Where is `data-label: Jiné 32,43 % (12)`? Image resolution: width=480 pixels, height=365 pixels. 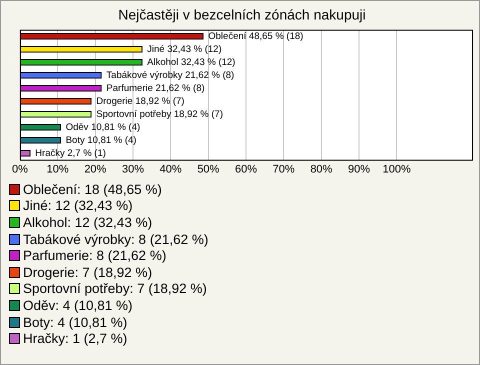
data-label: Jiné 32,43 % (12) is located at coordinates (184, 49).